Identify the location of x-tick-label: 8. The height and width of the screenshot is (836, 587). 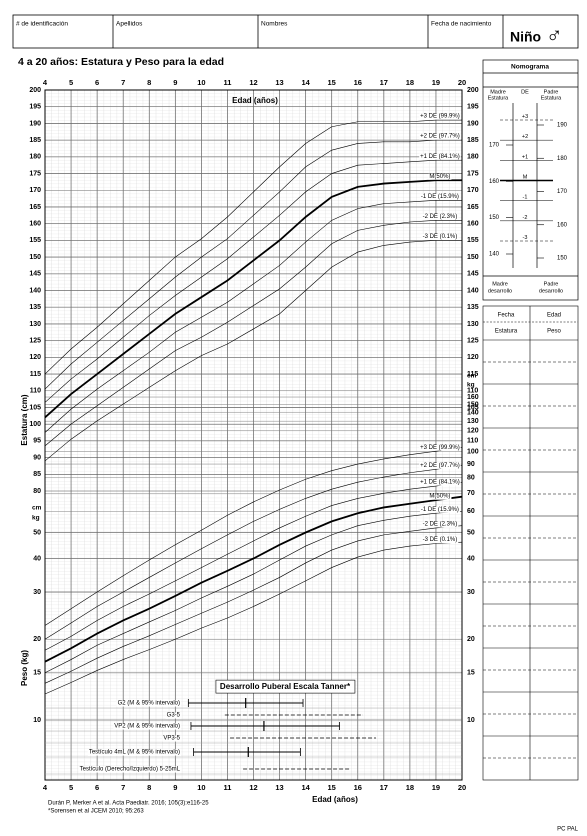
(149, 82).